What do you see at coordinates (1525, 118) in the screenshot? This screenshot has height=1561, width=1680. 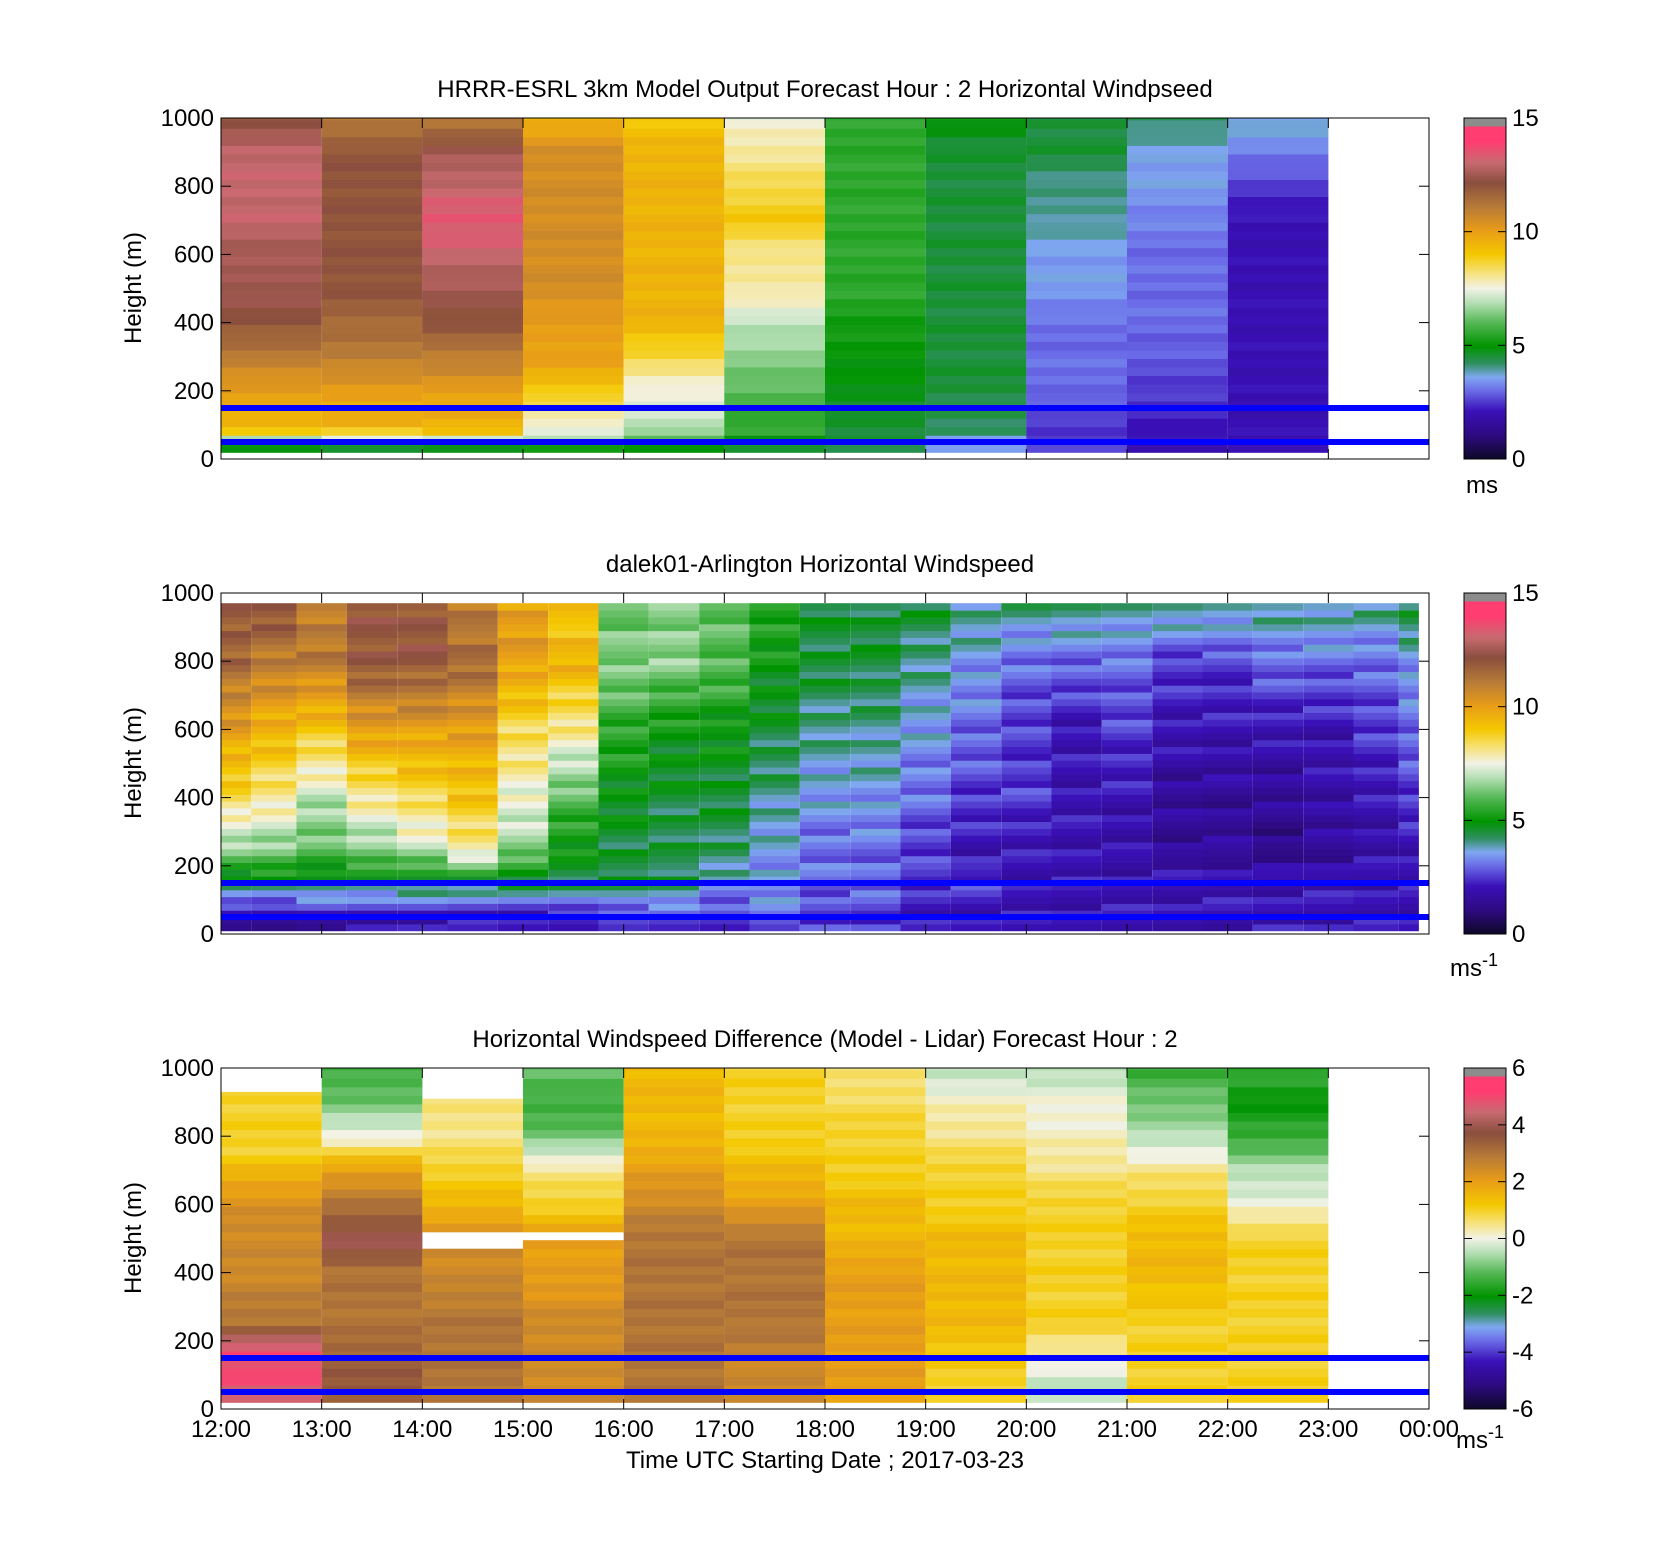 I see `colorbar-tick-label: 15` at bounding box center [1525, 118].